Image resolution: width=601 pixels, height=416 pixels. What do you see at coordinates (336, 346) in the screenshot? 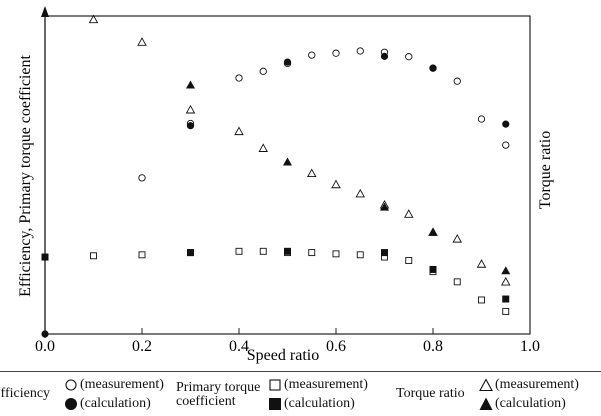
I see `x-tick-label: 0.6` at bounding box center [336, 346].